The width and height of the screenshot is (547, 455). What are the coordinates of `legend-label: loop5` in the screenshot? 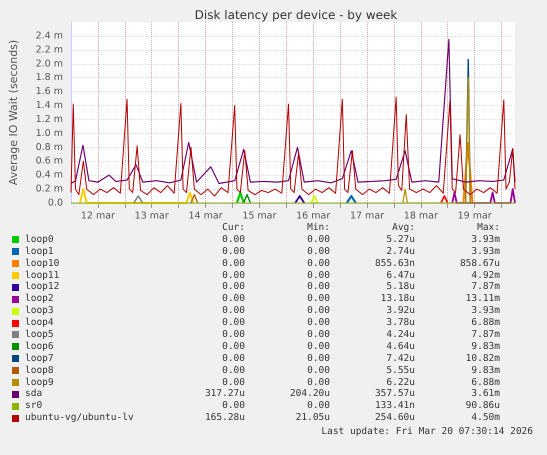 It's located at (40, 335).